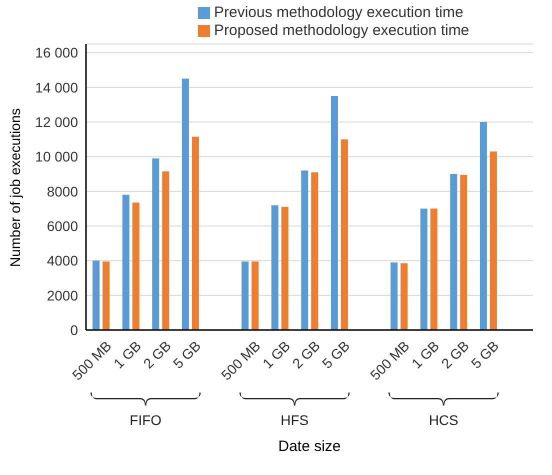 The image size is (552, 475). What do you see at coordinates (56, 87) in the screenshot?
I see `y-tick-label: 14 000` at bounding box center [56, 87].